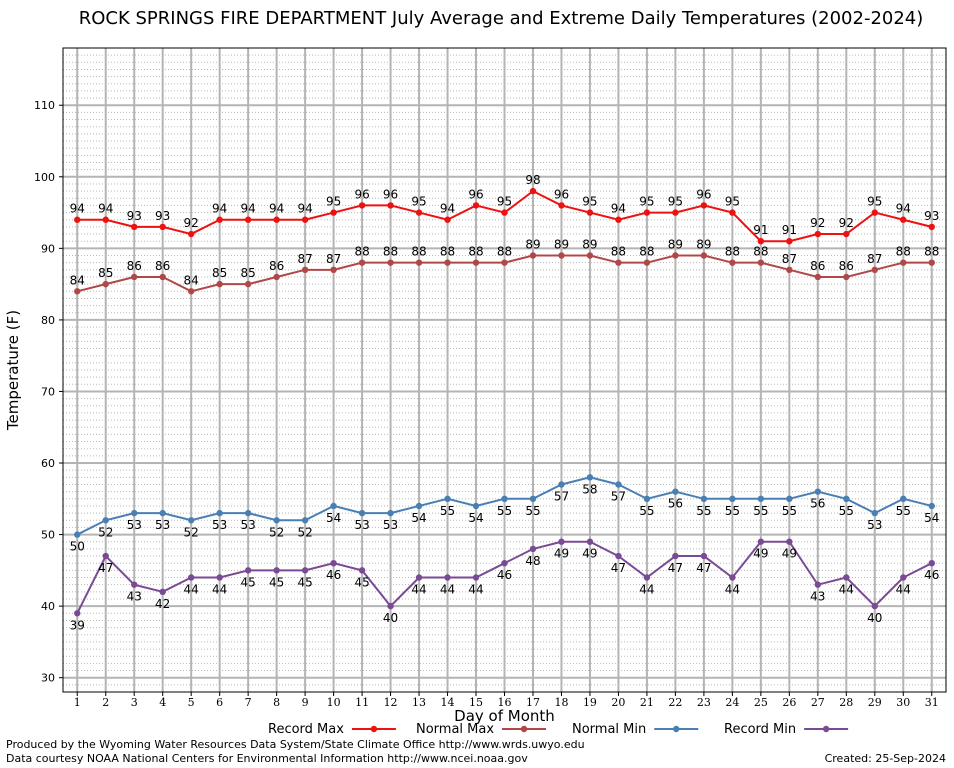 The image size is (954, 768). I want to click on y-tick-label: 30, so click(48, 678).